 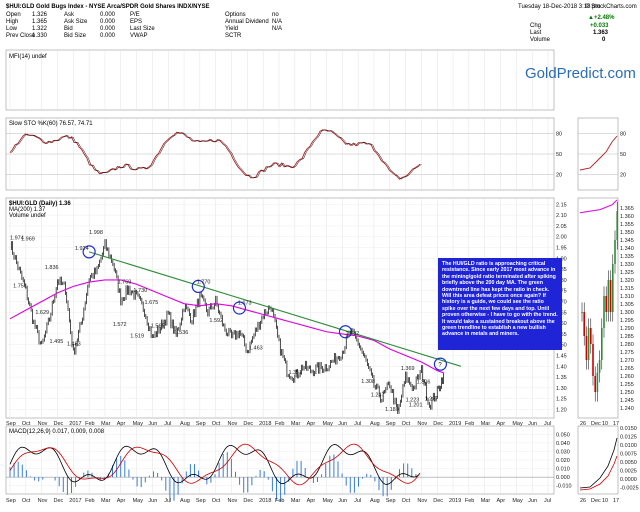 What do you see at coordinates (561, 205) in the screenshot?
I see `y-tick-label: 2.15` at bounding box center [561, 205].